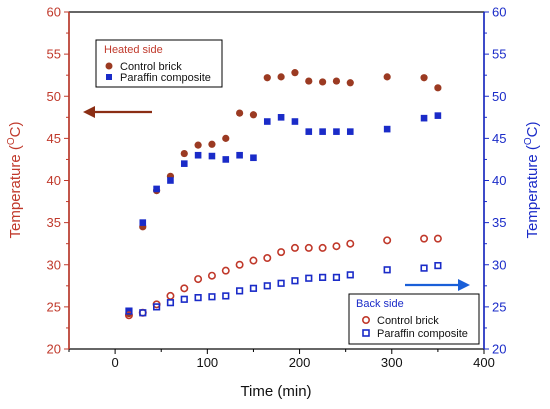 This screenshot has height=409, width=550. I want to click on legend-heated-title: Heated side, so click(133, 50).